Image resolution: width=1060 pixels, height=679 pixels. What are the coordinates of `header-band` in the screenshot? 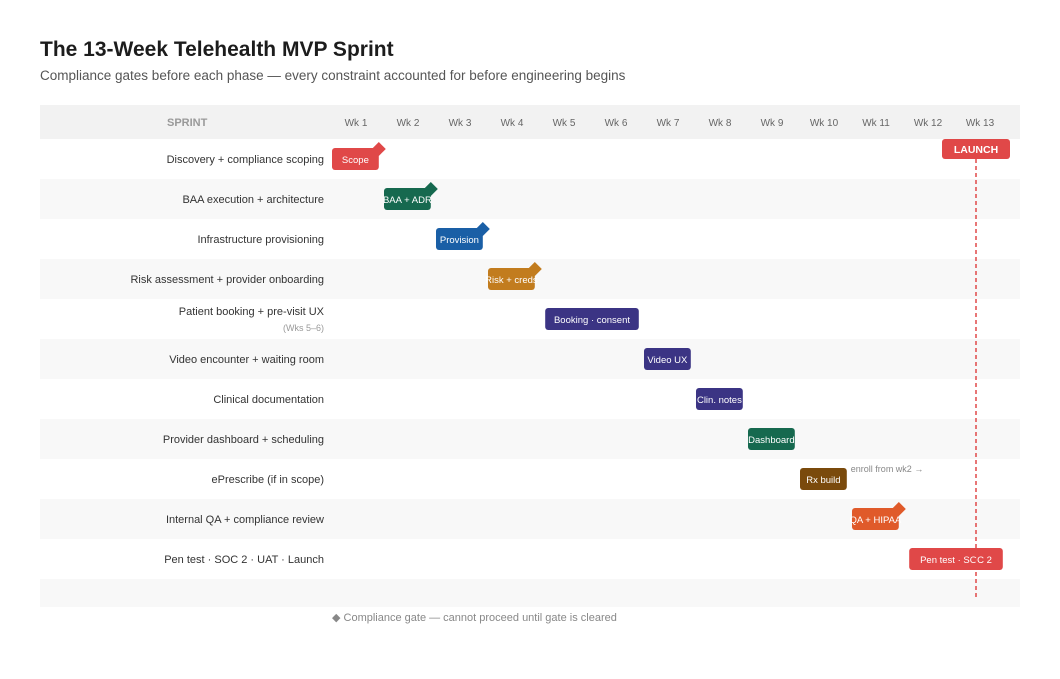 It's located at (530, 122).